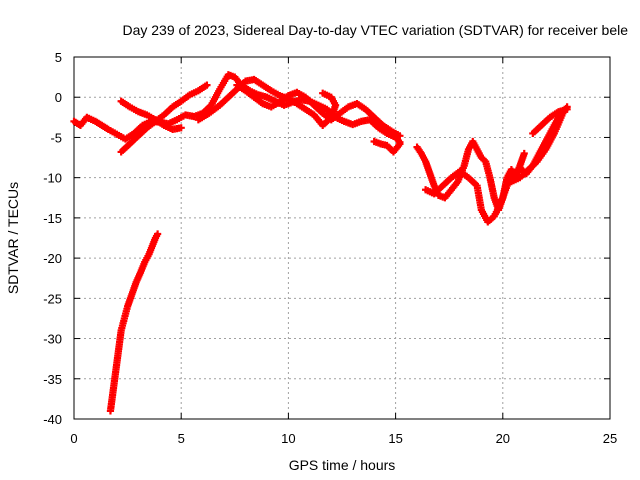 The height and width of the screenshot is (480, 640). I want to click on y-tick-label: -25, so click(52, 298).